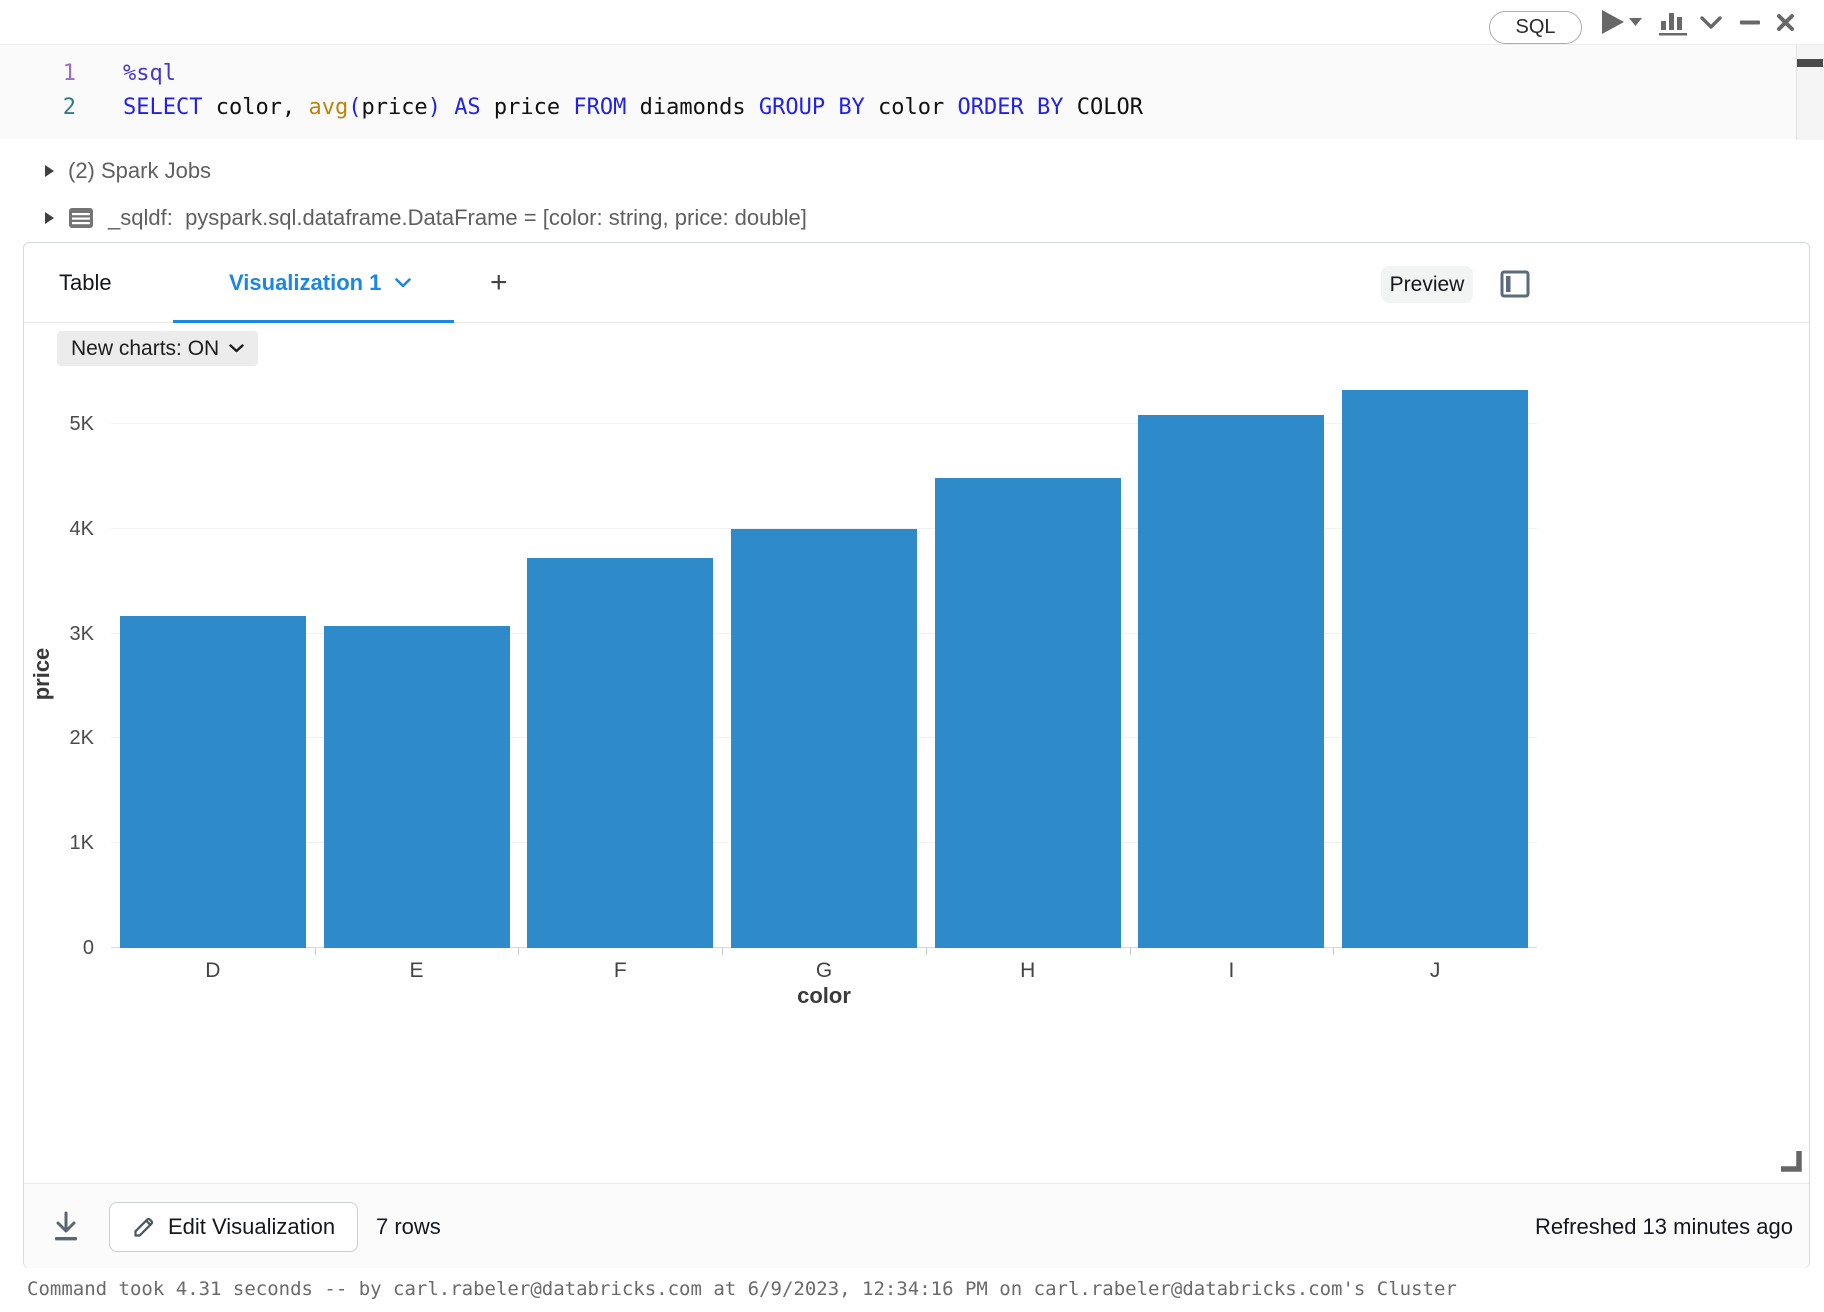  Describe the element at coordinates (1663, 1226) in the screenshot. I see `refreshed-timestamp: Refreshed 13 minutes ago` at that location.